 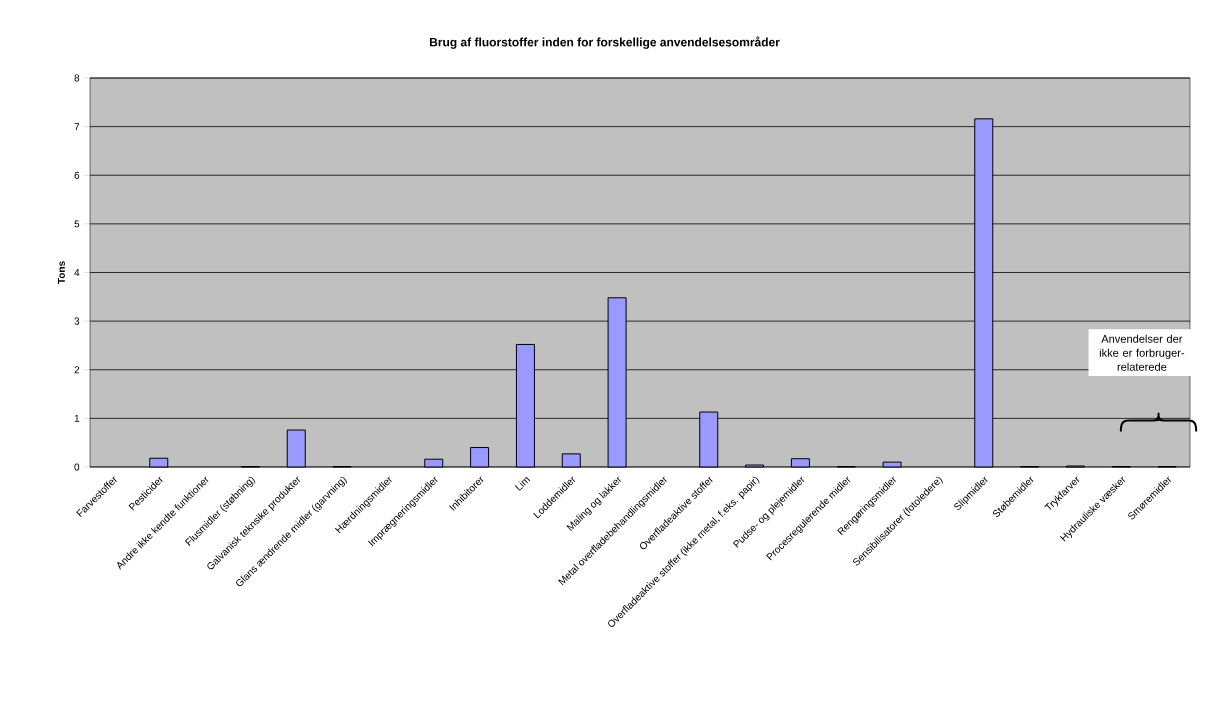 I want to click on y-axis-title: Tons, so click(x=61, y=272).